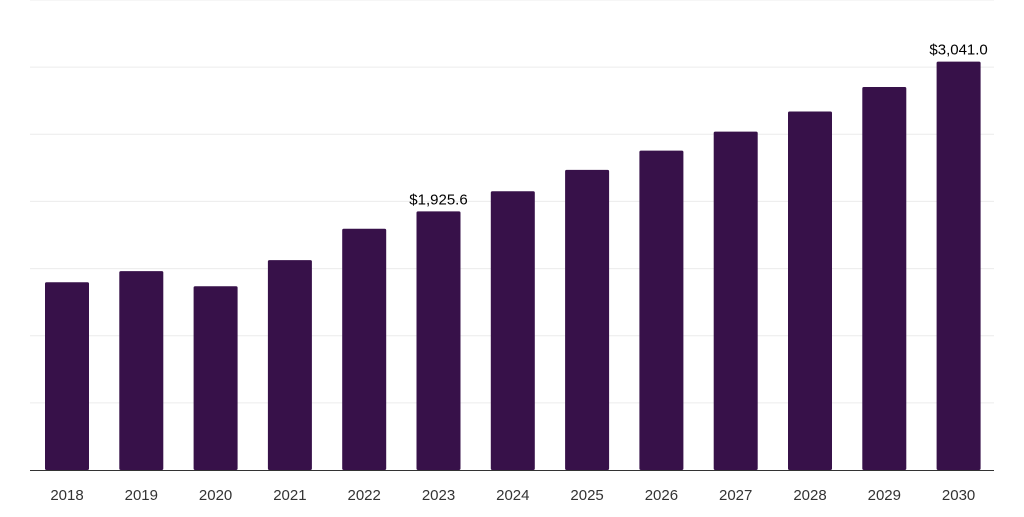 Image resolution: width=1024 pixels, height=517 pixels. I want to click on x-tick-label: 2027, so click(735, 495).